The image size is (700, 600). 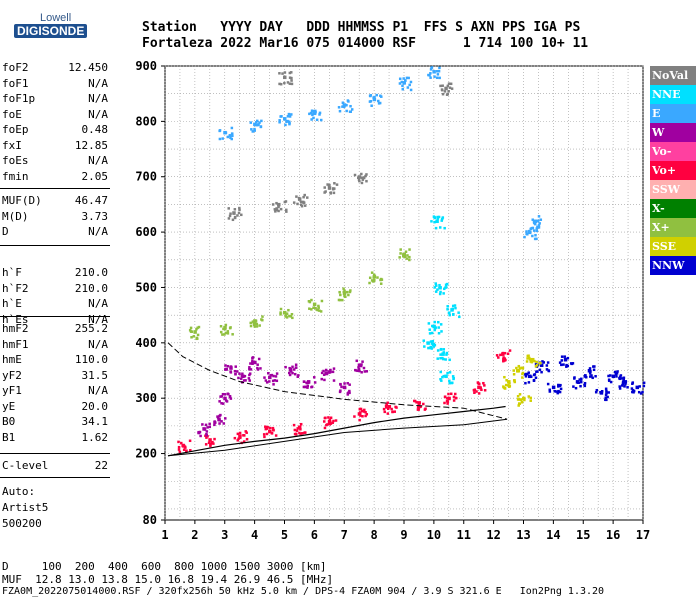 What do you see at coordinates (15, 288) in the screenshot?
I see `param-name: h`F2` at bounding box center [15, 288].